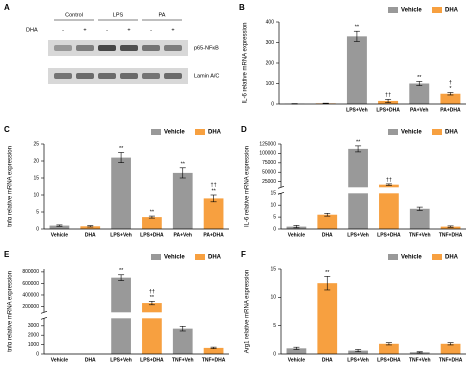 This screenshot has height=370, width=474. Describe the element at coordinates (36, 195) in the screenshot. I see `y-tick-label: 10` at that location.